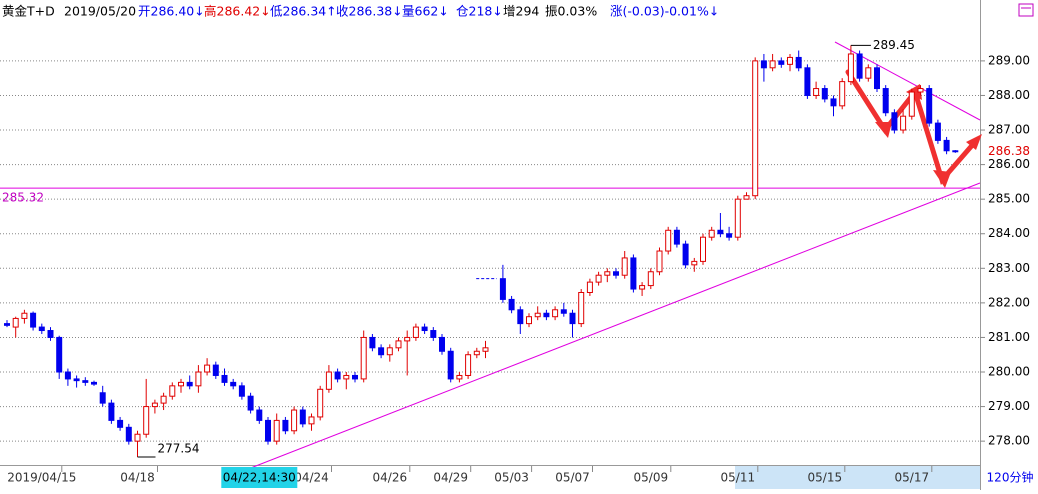 The width and height of the screenshot is (1038, 494). Describe the element at coordinates (137, 478) in the screenshot. I see `x-tick-label: 04/18` at that location.